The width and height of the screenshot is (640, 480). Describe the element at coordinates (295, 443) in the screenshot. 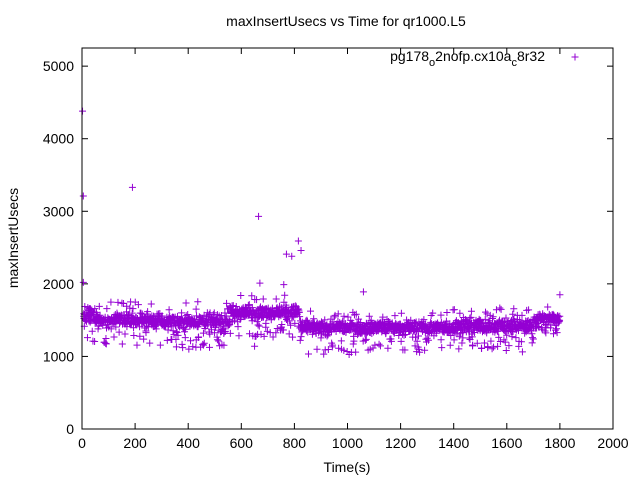

I see `x-tick-label: 800` at that location.